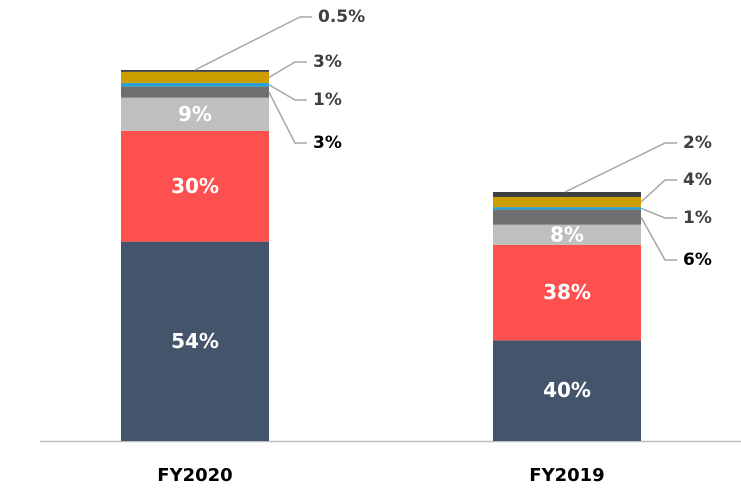 The width and height of the screenshot is (741, 491). What do you see at coordinates (697, 260) in the screenshot?
I see `segment-label: 6%` at bounding box center [697, 260].